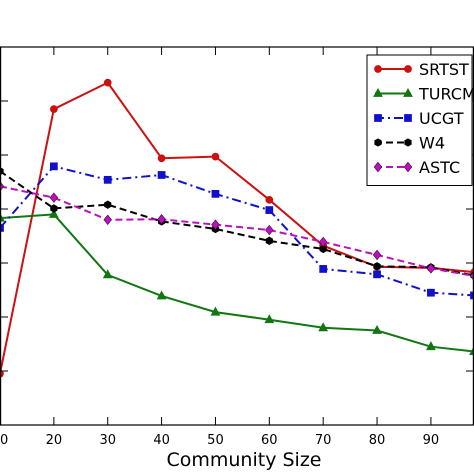 Image resolution: width=474 pixels, height=474 pixels. What do you see at coordinates (377, 440) in the screenshot?
I see `x-tick-label: 80` at bounding box center [377, 440].